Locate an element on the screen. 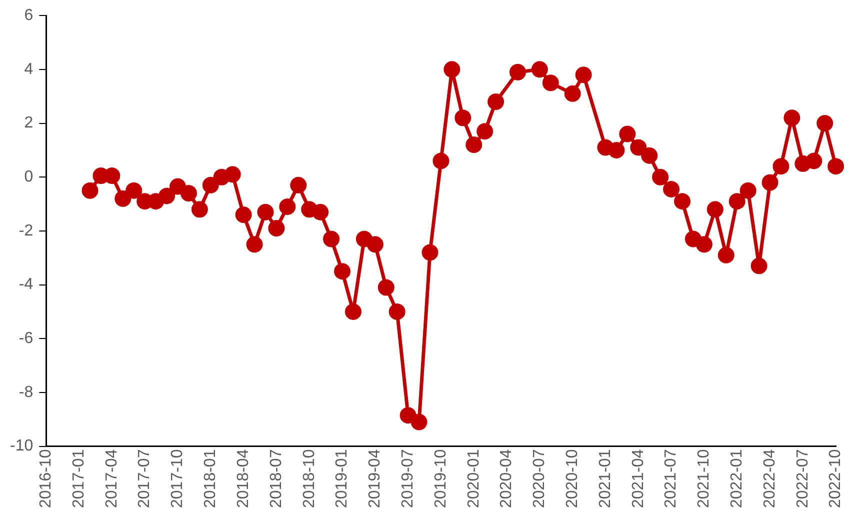 This screenshot has height=515, width=858. x-tick-label: 2022-04 is located at coordinates (769, 478).